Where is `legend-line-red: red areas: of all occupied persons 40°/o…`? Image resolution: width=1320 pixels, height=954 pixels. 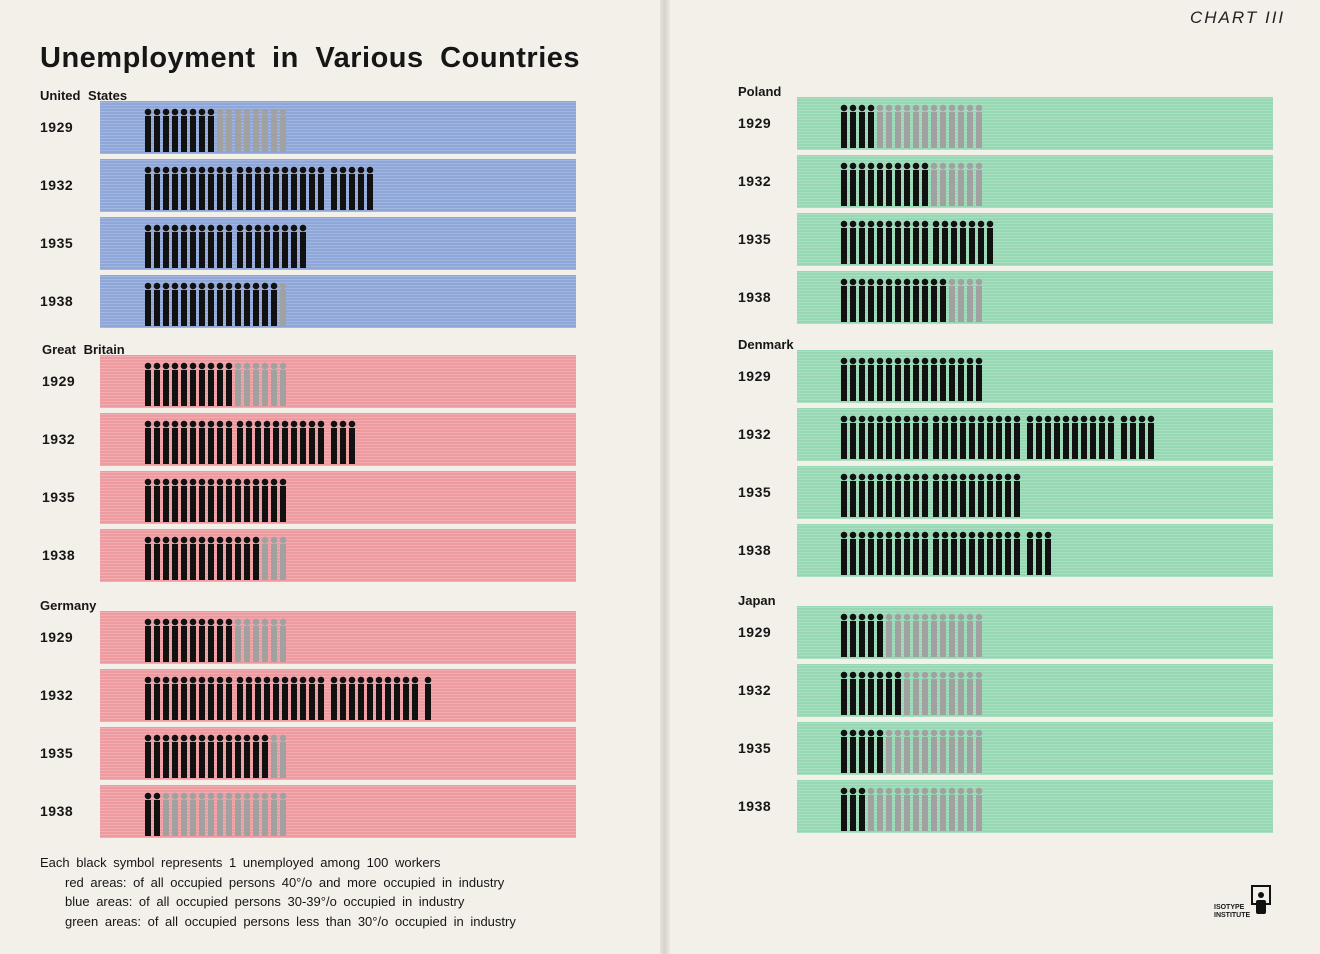 legend-line-red: red areas: of all occupied persons 40°/o… is located at coordinates (285, 882).